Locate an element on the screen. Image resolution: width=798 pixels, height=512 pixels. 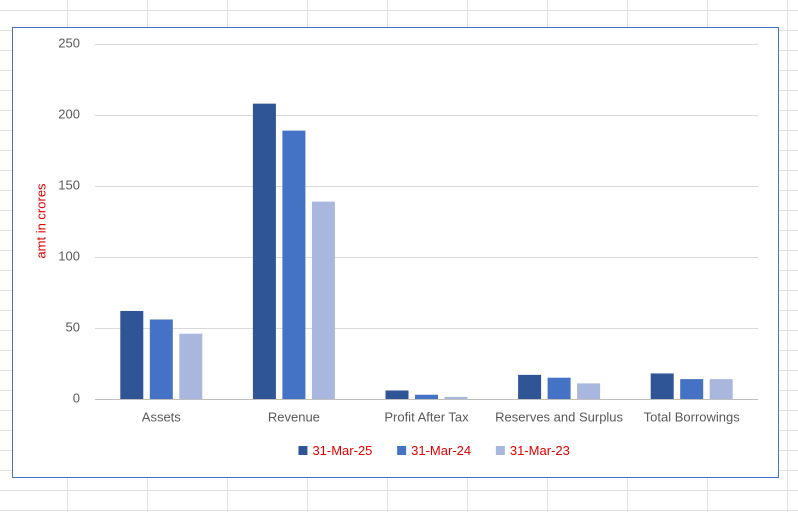
y-tick-label: 150 is located at coordinates (69, 184).